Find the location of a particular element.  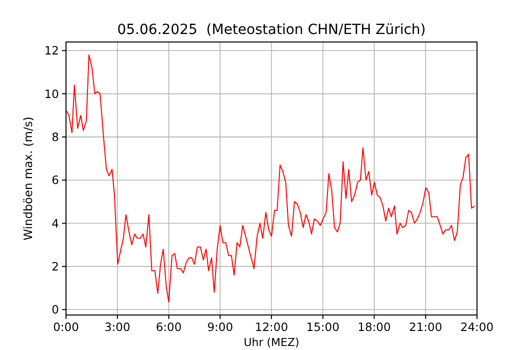

y-tick-label: 4 is located at coordinates (55, 223).